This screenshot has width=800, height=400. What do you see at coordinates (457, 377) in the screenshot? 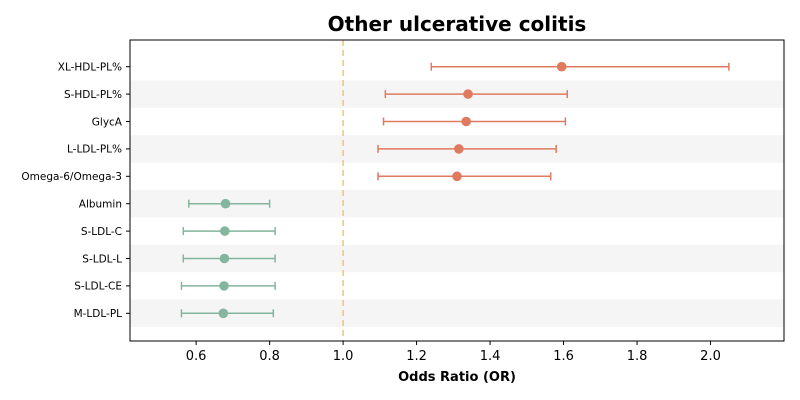
I see `x-axis-label: Odds Ratio (OR)` at bounding box center [457, 377].